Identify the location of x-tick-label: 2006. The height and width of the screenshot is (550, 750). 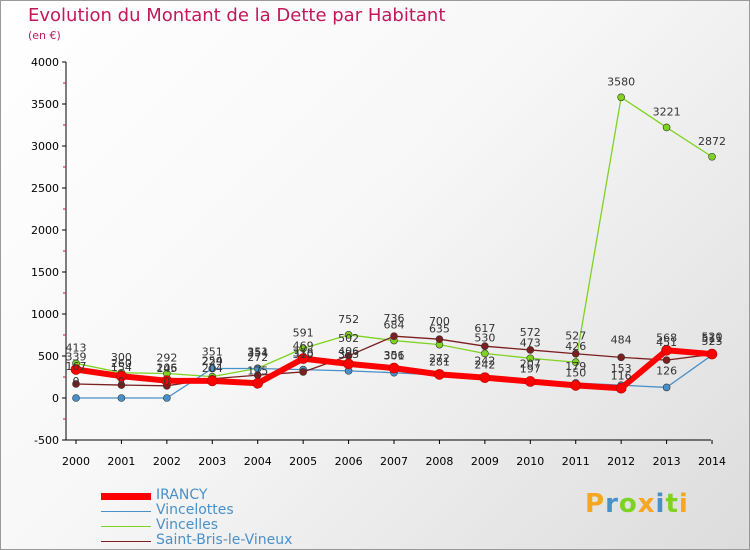
(349, 461).